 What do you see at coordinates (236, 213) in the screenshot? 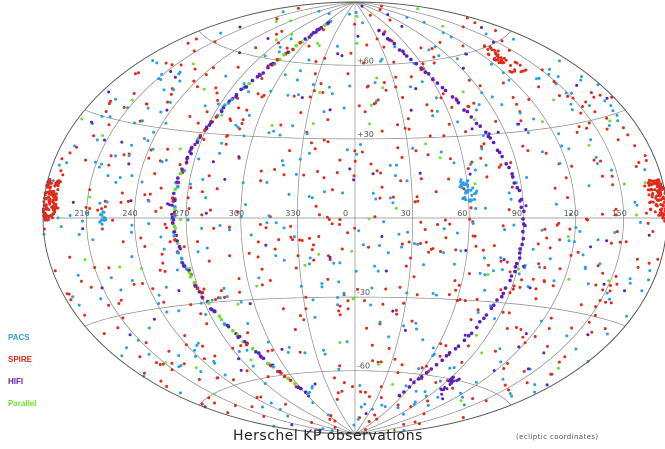
I see `longitude-label: 300` at bounding box center [236, 213].